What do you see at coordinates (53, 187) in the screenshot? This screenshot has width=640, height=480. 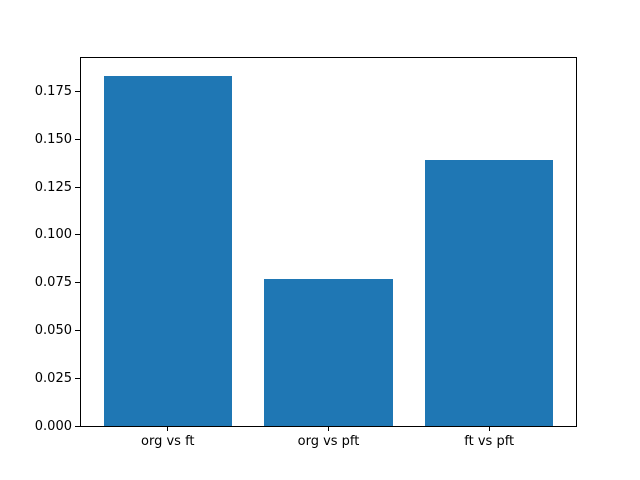 I see `y-tick-label: 0.125` at bounding box center [53, 187].